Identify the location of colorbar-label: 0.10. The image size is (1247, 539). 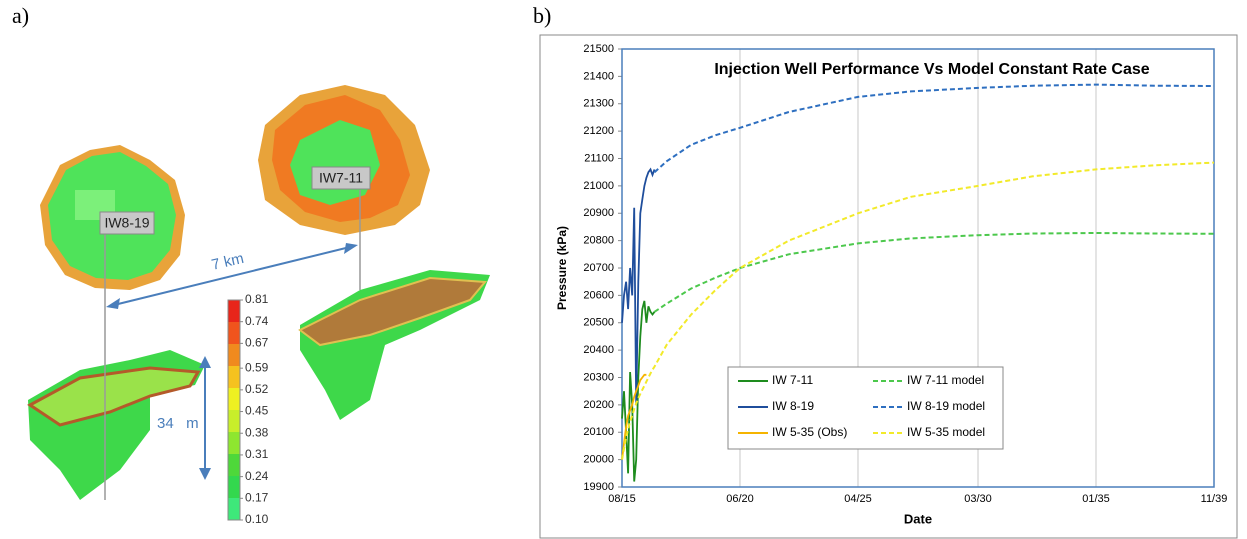
(257, 519).